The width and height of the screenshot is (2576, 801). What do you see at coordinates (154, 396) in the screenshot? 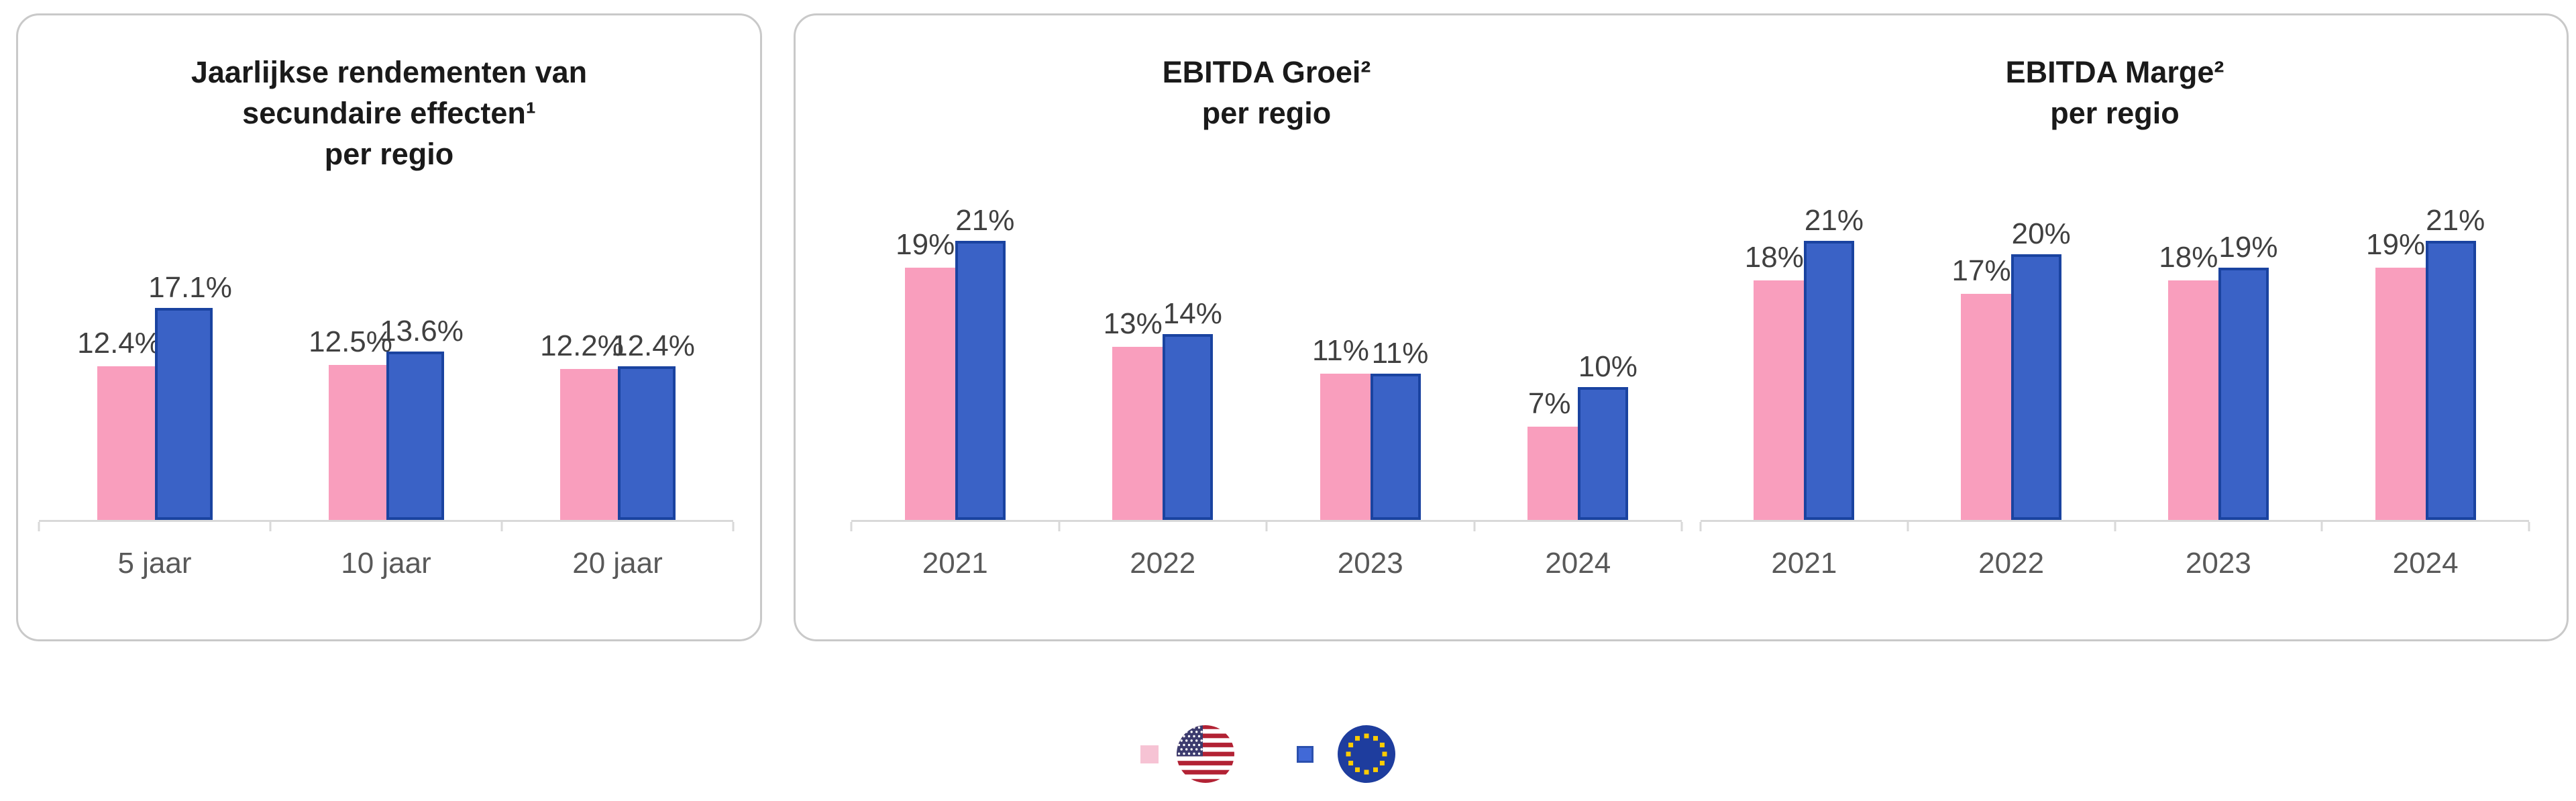
I see `category-group-5-jaar: 12.4% 17.1%` at bounding box center [154, 396].